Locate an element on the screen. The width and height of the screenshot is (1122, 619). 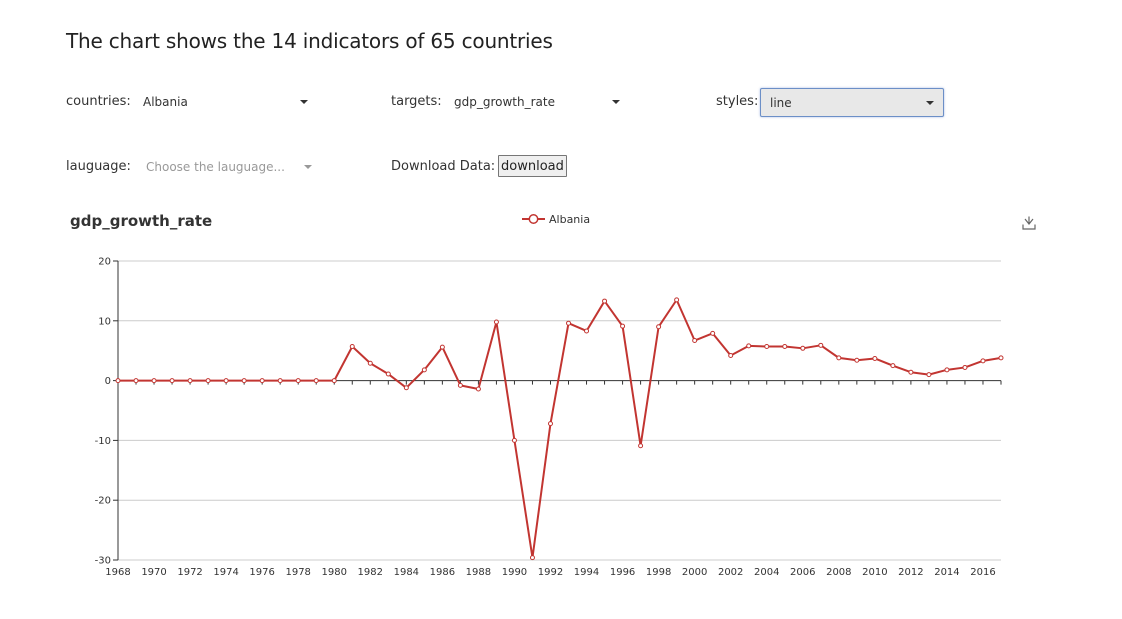
x-tick-label: 2010 is located at coordinates (874, 572).